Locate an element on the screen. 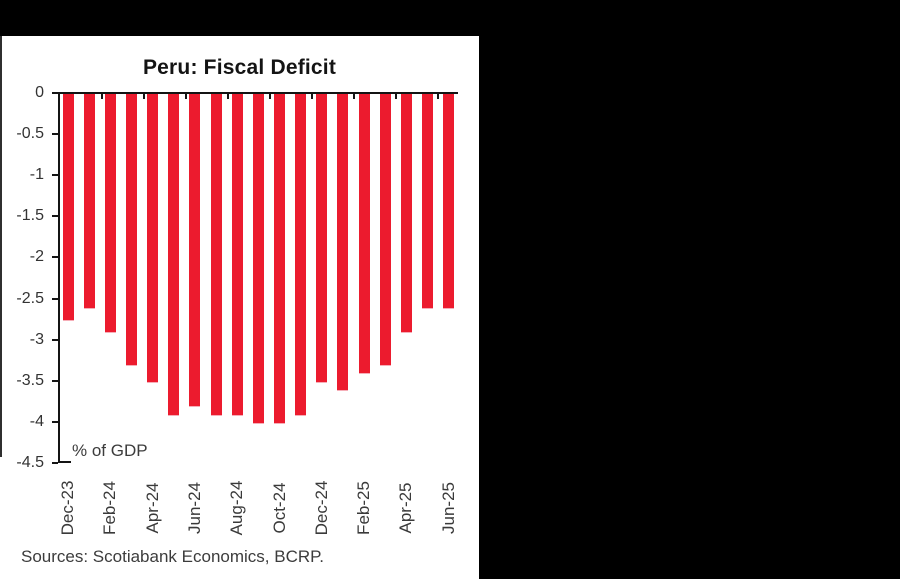 Image resolution: width=900 pixels, height=579 pixels. x-axis-label: Dec-24 is located at coordinates (321, 508).